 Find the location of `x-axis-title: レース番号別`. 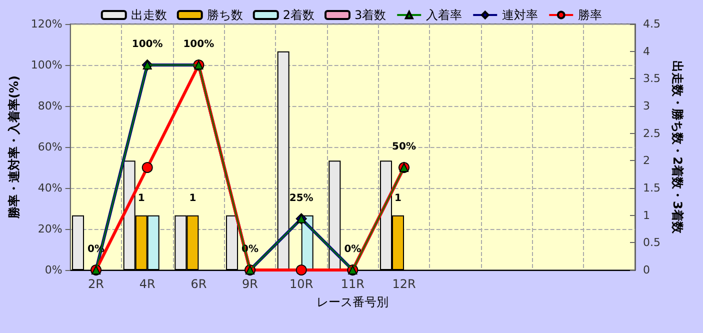

x-axis-title: レース番号別 is located at coordinates (352, 302).